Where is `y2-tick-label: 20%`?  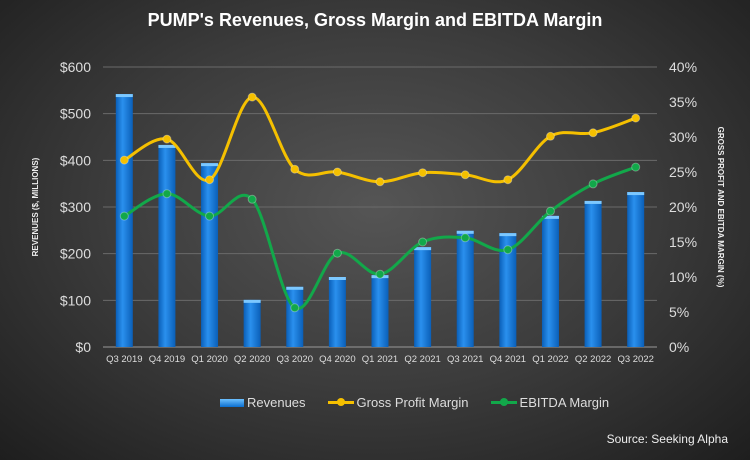 y2-tick-label: 20% is located at coordinates (683, 207).